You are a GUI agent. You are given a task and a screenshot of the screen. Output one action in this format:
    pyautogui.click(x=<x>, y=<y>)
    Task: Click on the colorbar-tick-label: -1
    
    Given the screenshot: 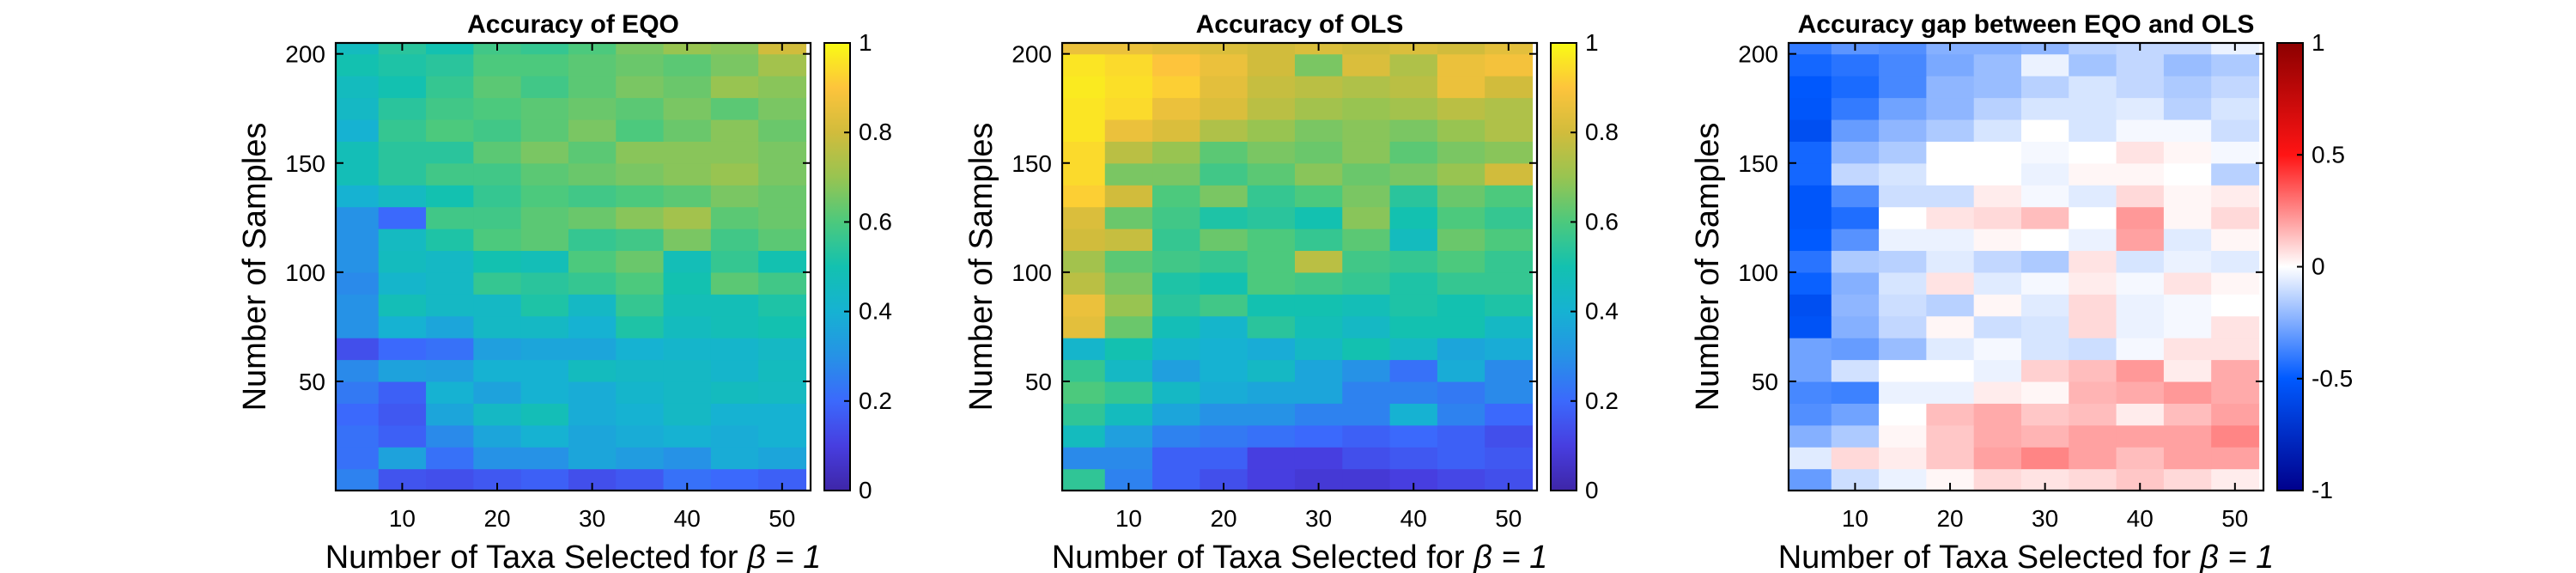 What is the action you would take?
    pyautogui.click(x=2323, y=490)
    